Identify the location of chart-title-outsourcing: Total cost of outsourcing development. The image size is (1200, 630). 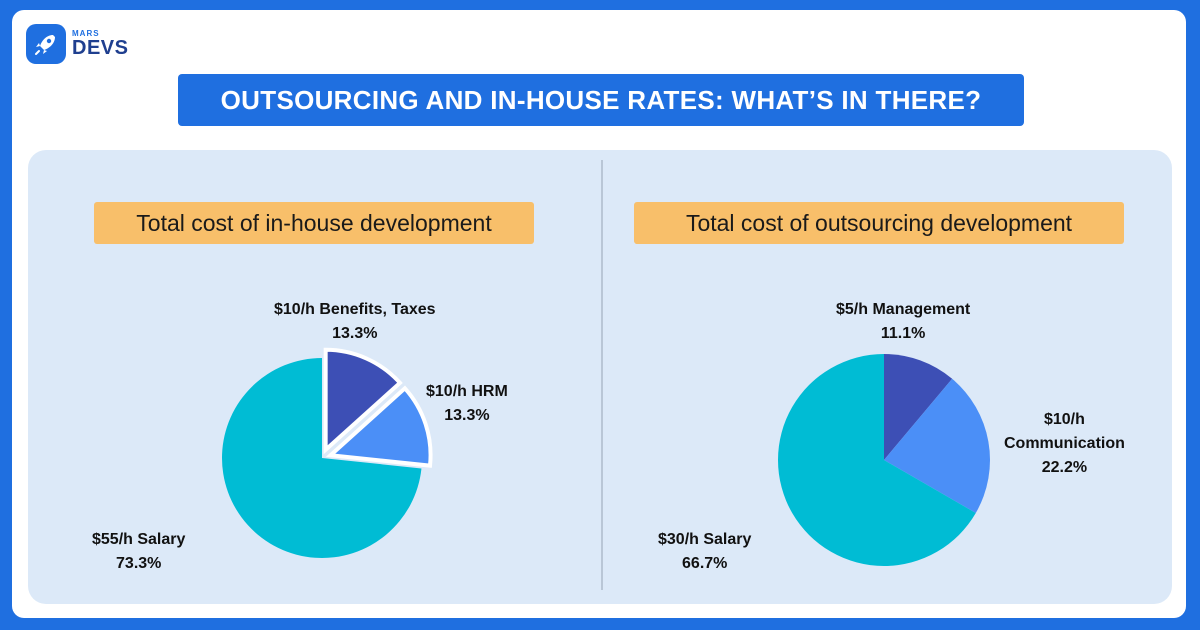
(879, 223).